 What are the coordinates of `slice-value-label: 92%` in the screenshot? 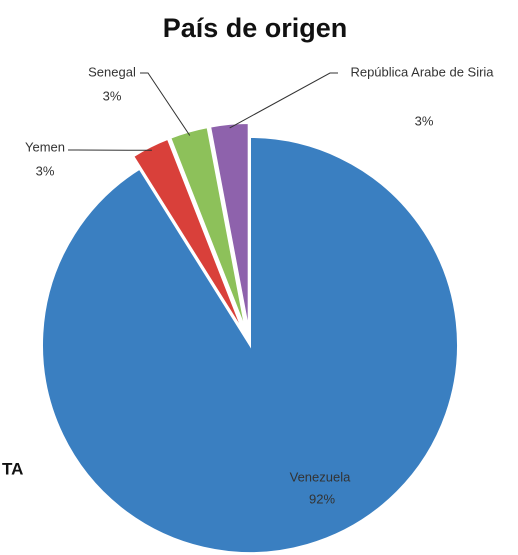 It's located at (322, 498).